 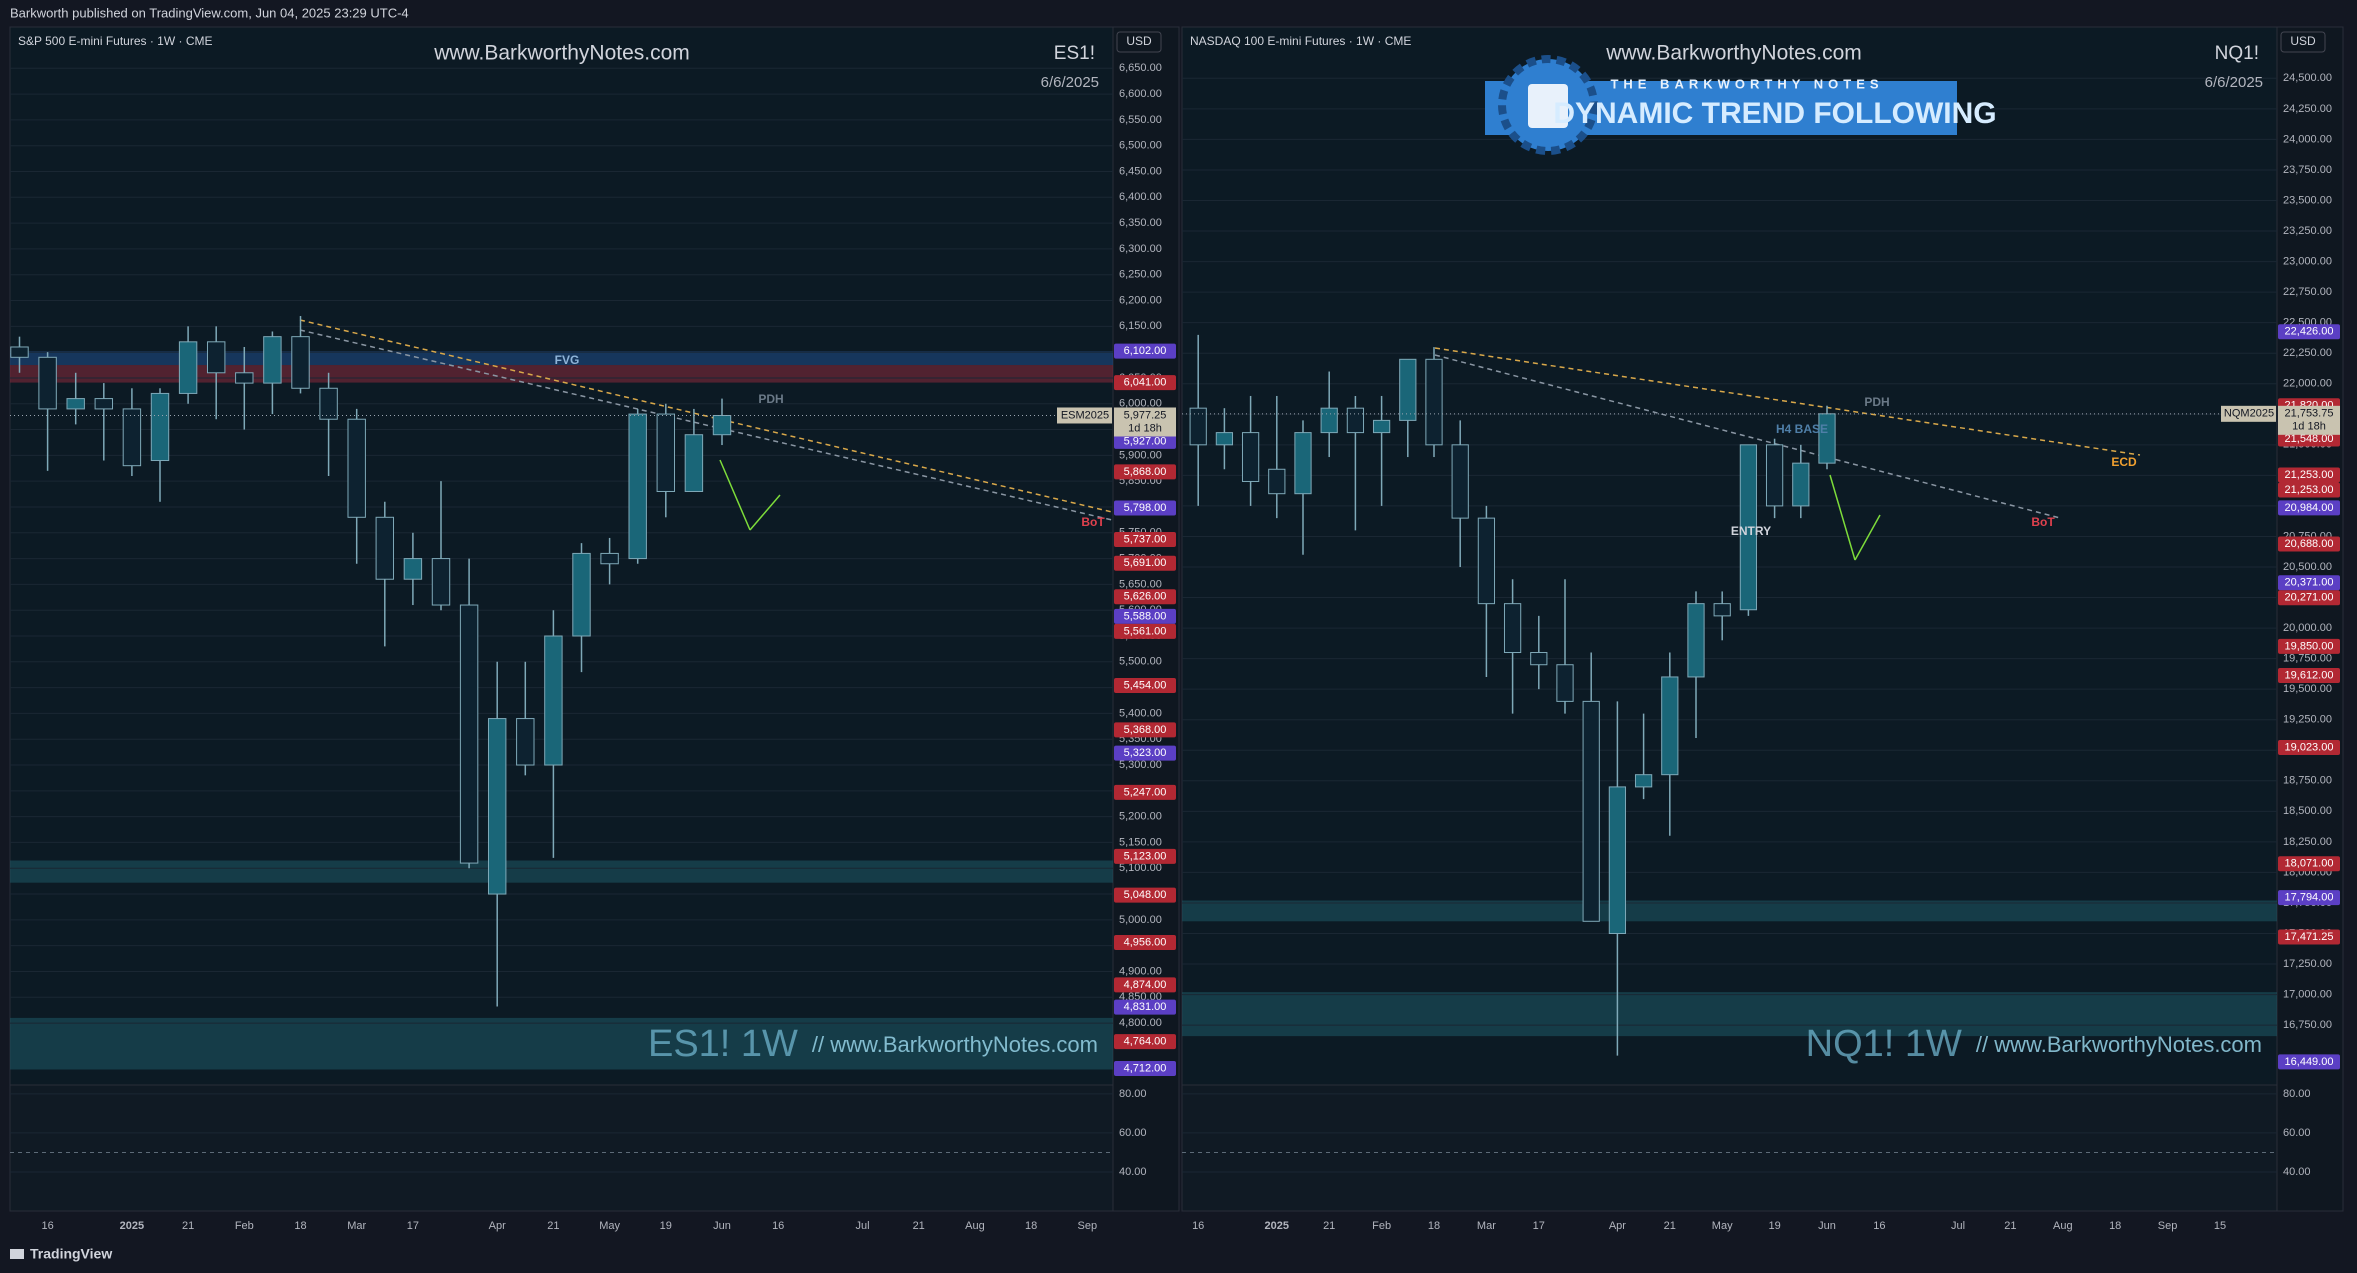 What do you see at coordinates (497, 1226) in the screenshot?
I see `x-tick-label: Apr` at bounding box center [497, 1226].